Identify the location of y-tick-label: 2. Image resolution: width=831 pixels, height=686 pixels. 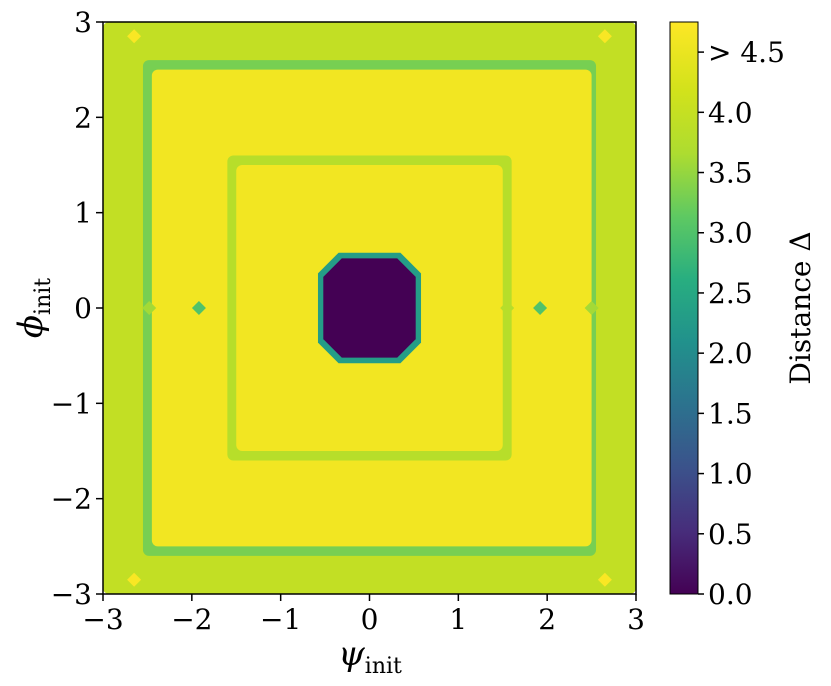
(83, 117).